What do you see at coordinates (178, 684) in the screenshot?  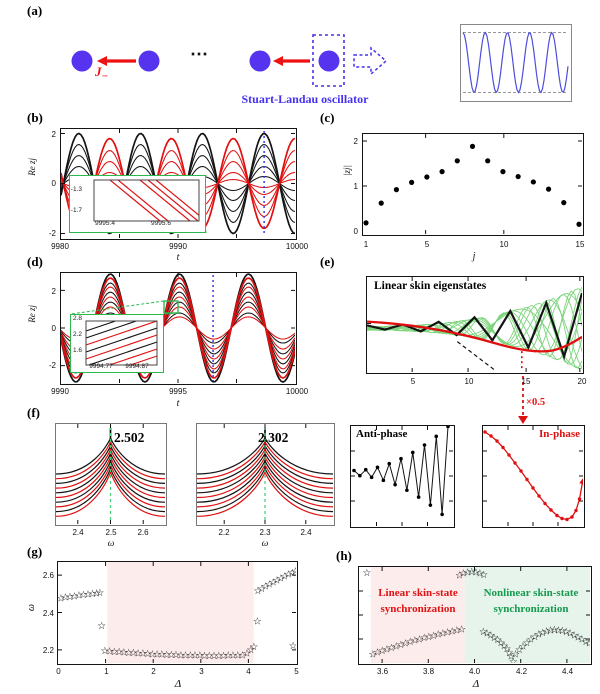 I see `panel-g-xlabel: Δ` at bounding box center [178, 684].